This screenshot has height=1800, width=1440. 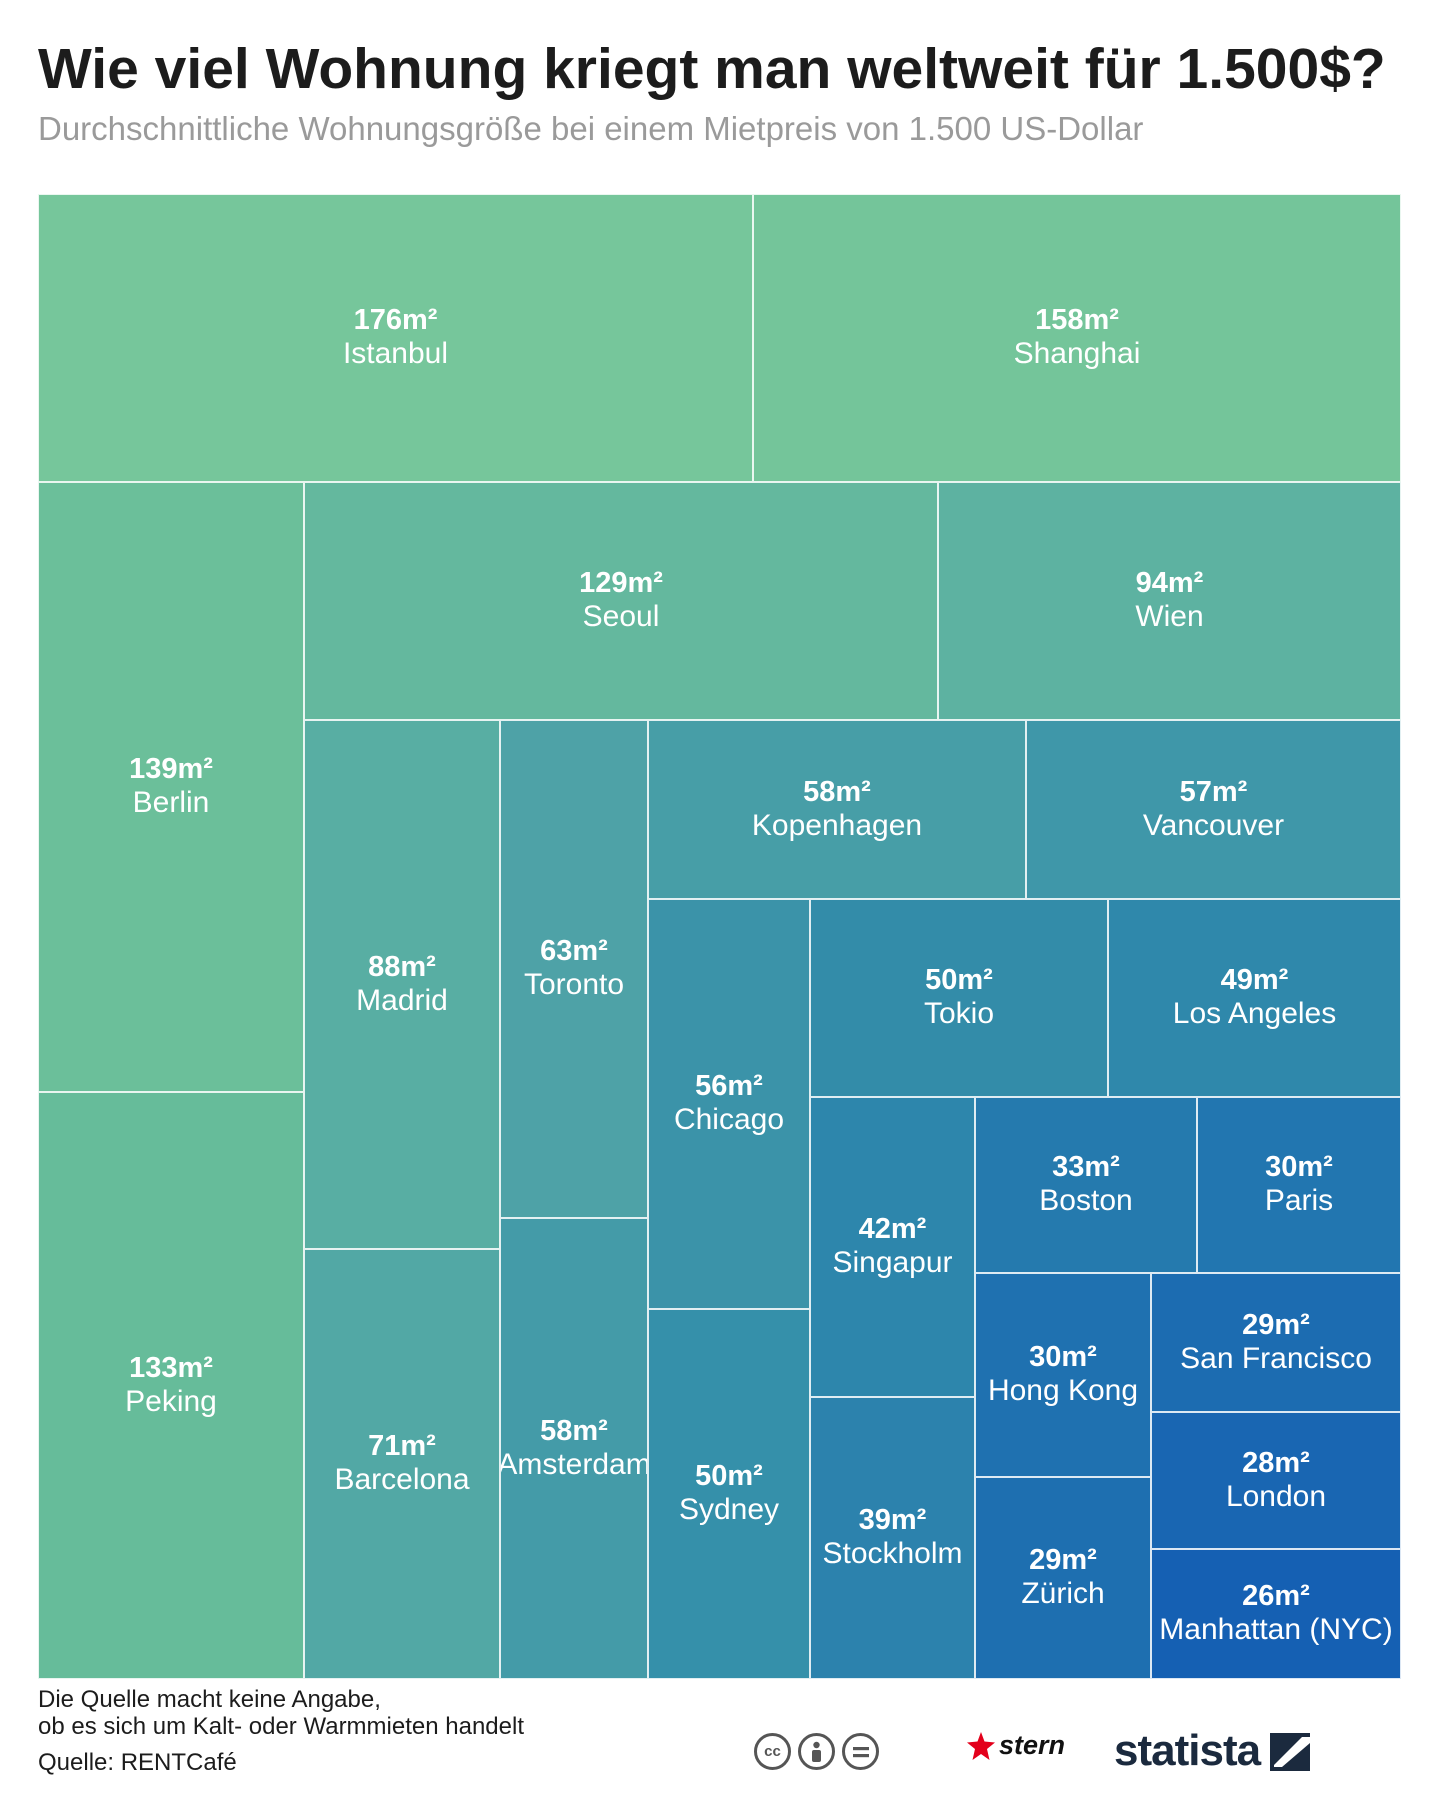 I want to click on tile-value: 39m², so click(x=892, y=1520).